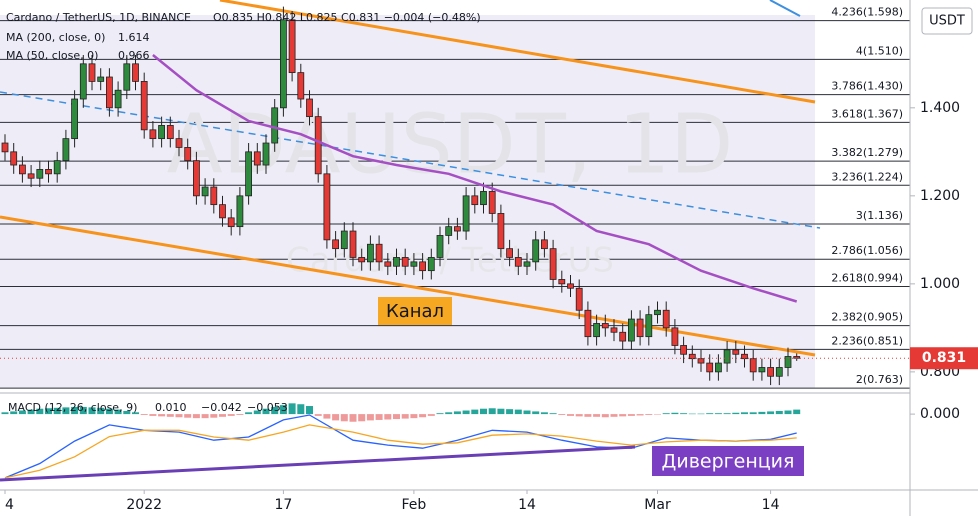 Image resolution: width=978 pixels, height=516 pixels. I want to click on annotation: Дивергенция, so click(728, 462).